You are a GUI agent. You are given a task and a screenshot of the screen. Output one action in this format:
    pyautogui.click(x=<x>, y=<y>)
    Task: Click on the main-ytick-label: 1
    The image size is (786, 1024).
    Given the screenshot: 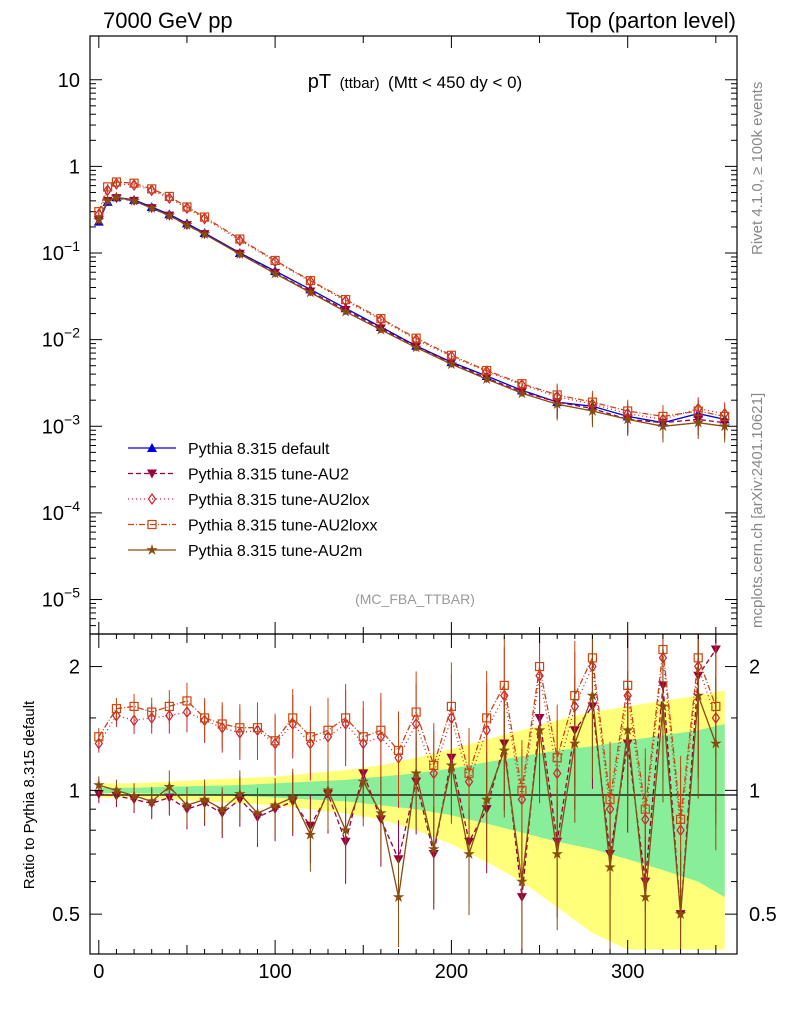 What is the action you would take?
    pyautogui.click(x=74, y=167)
    